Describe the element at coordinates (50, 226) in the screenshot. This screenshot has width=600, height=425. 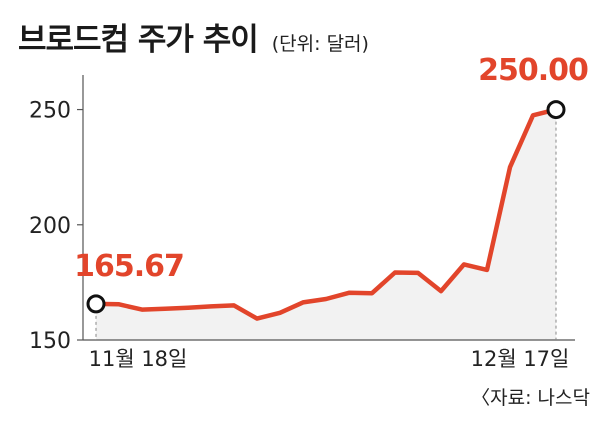
I see `y-tick-label: 200` at that location.